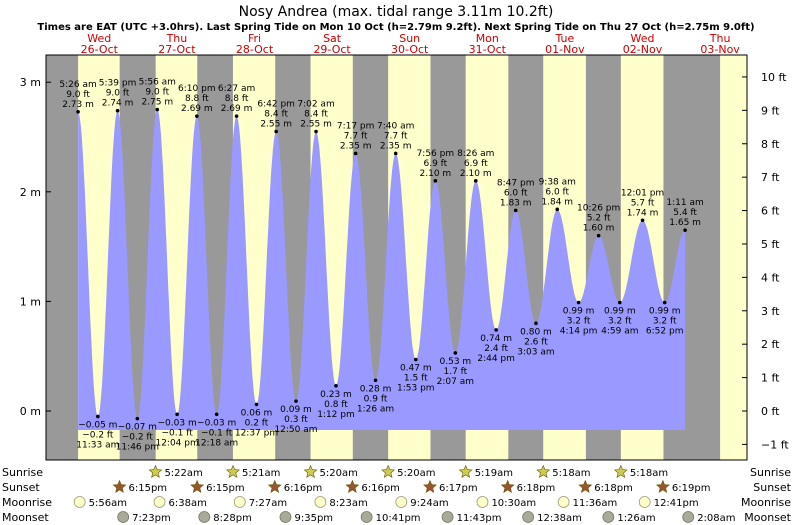  Describe the element at coordinates (513, 503) in the screenshot. I see `moonrise-time-label: 10:30am` at that location.